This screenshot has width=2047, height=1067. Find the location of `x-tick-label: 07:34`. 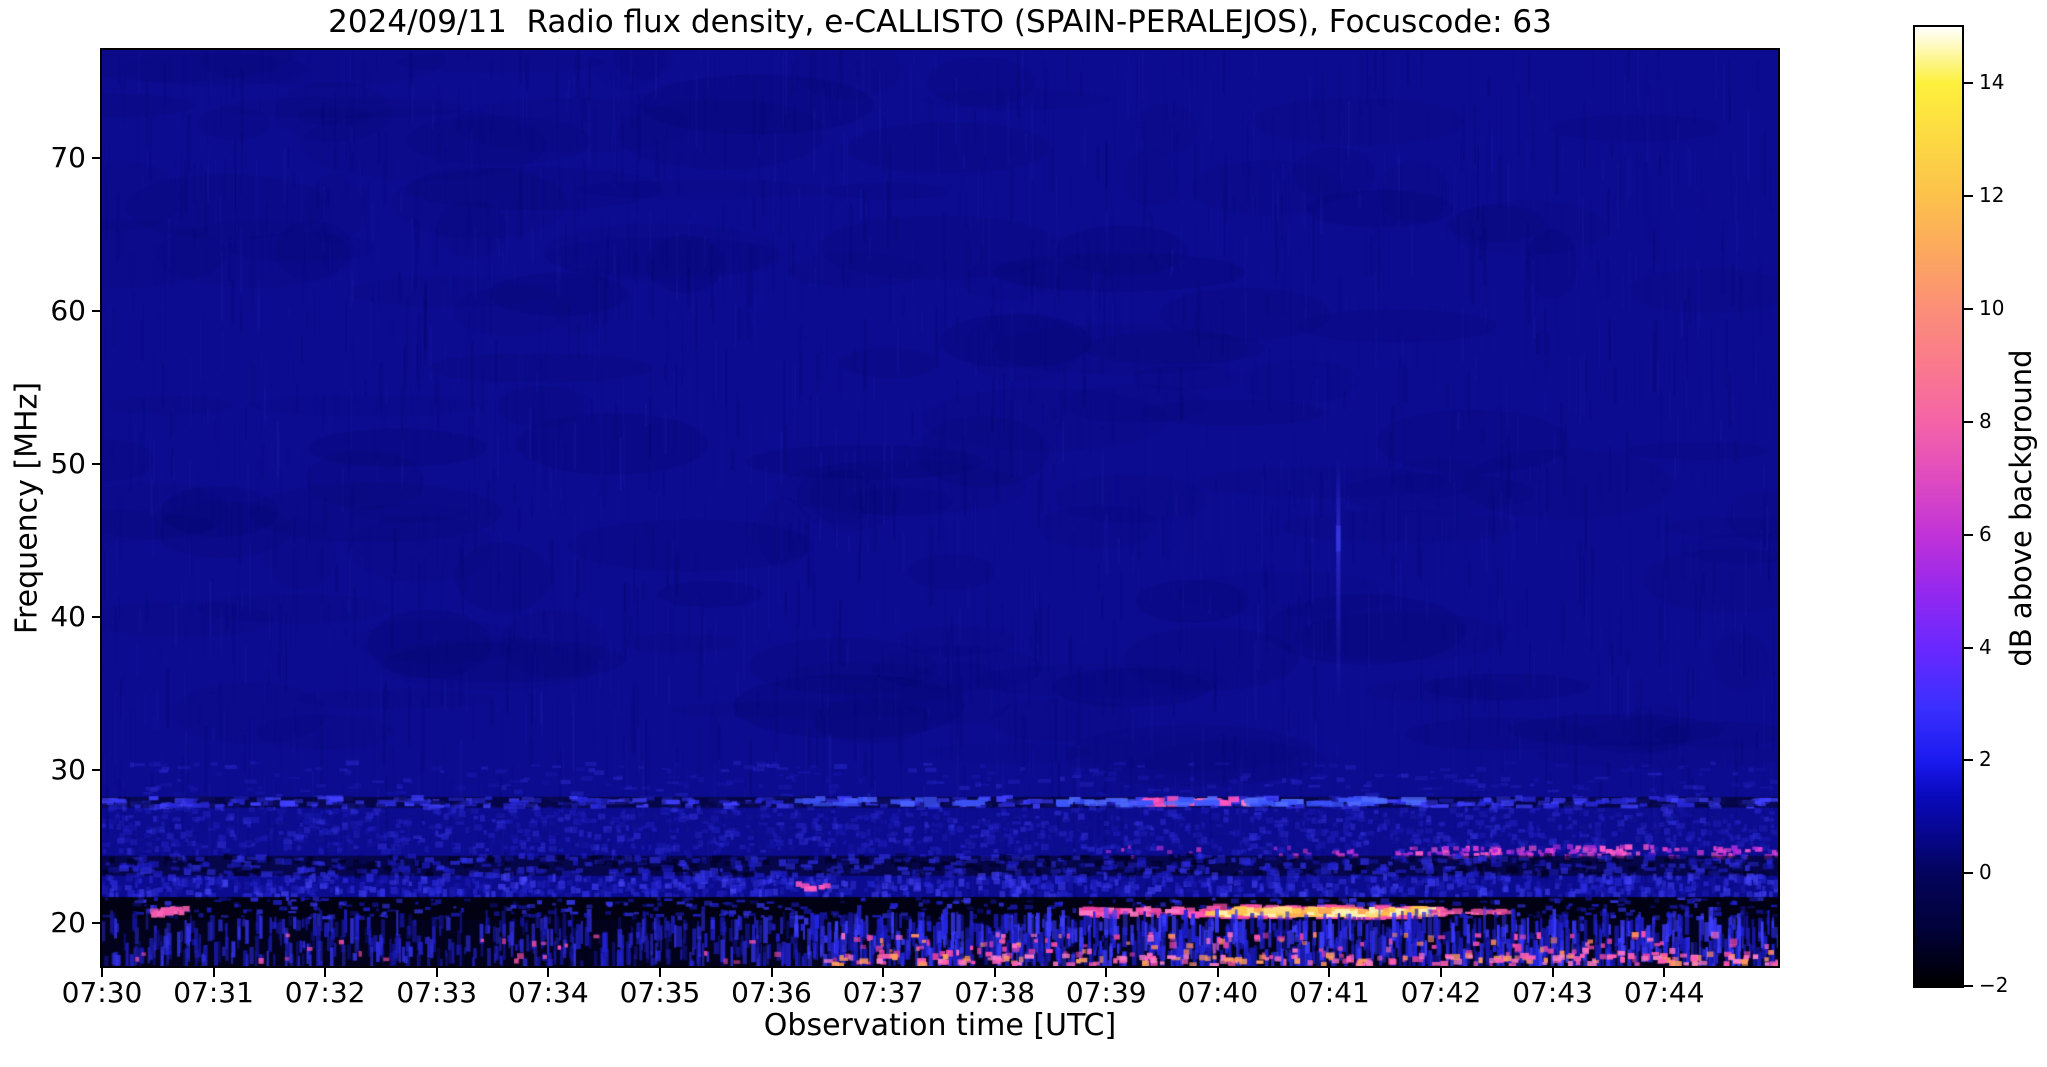

x-tick-label: 07:34 is located at coordinates (548, 992).